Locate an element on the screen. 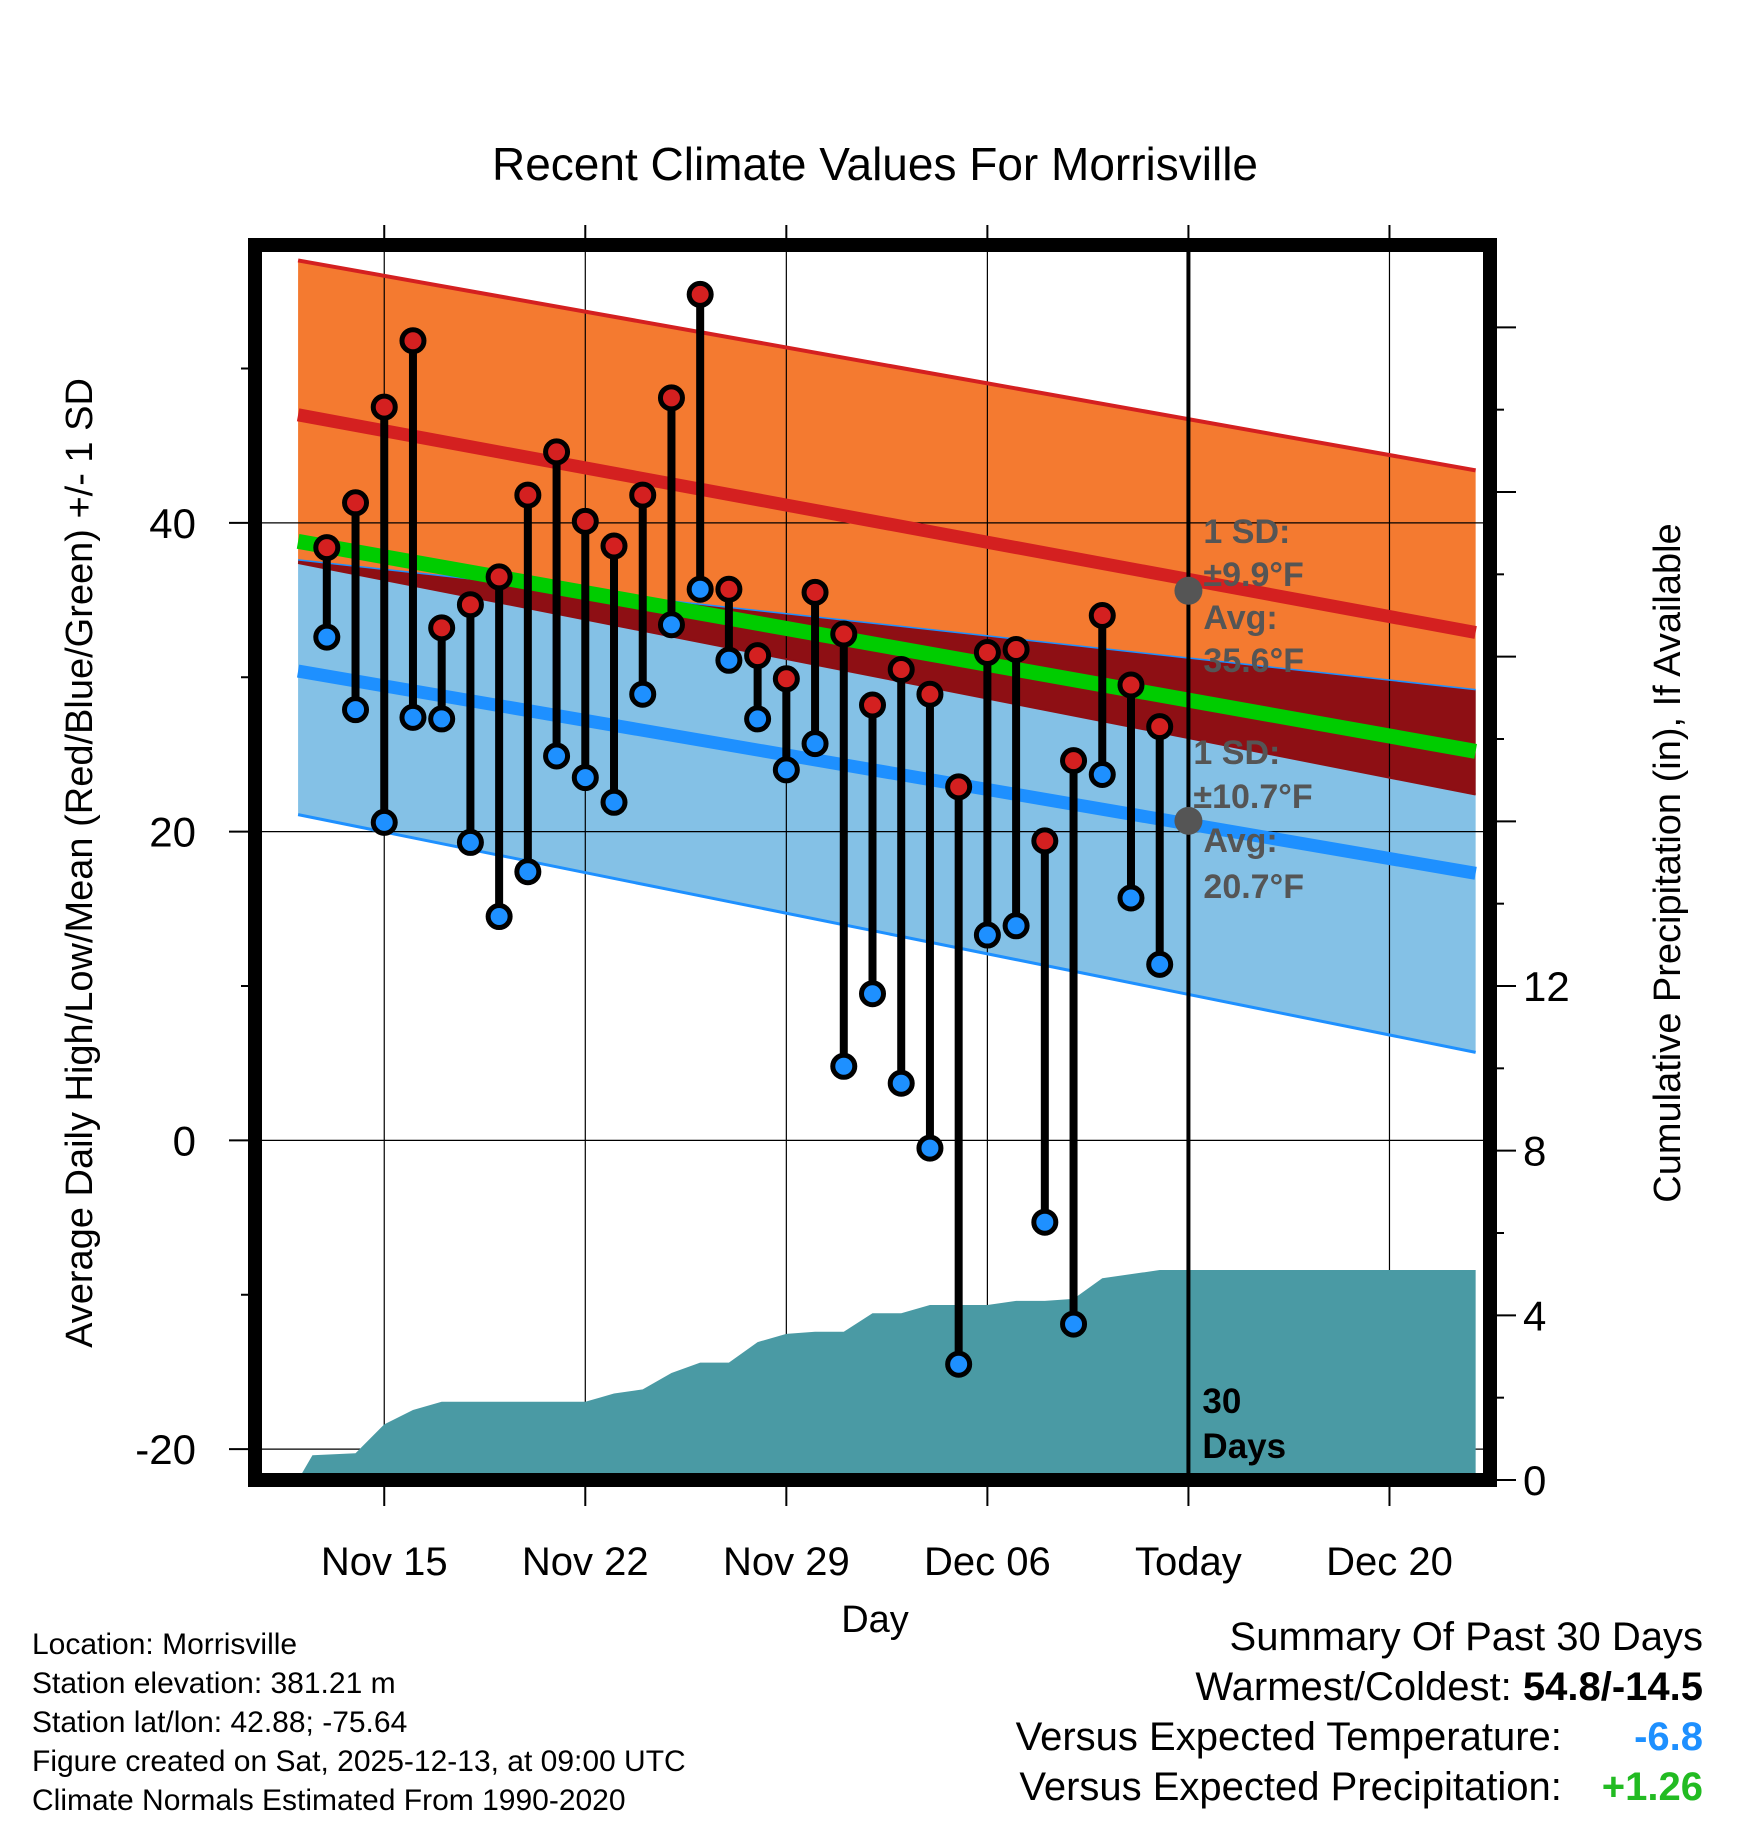 This screenshot has width=1748, height=1828. high-avg-line is located at coordinates (886, 523).